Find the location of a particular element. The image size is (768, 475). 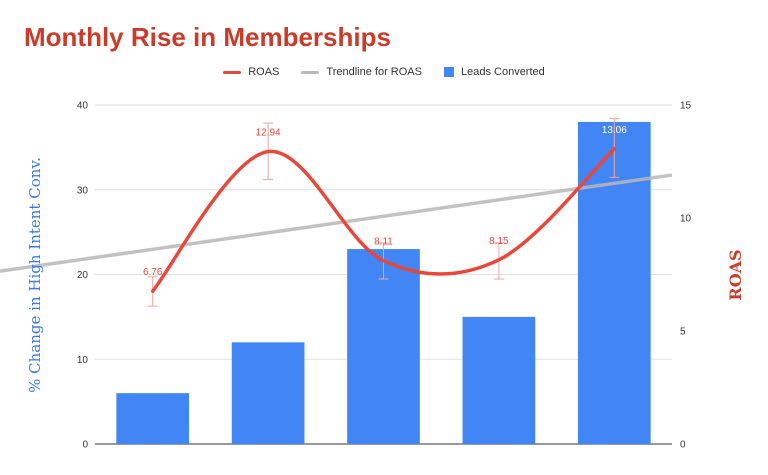

roas-data-label: 12.94 is located at coordinates (268, 133).